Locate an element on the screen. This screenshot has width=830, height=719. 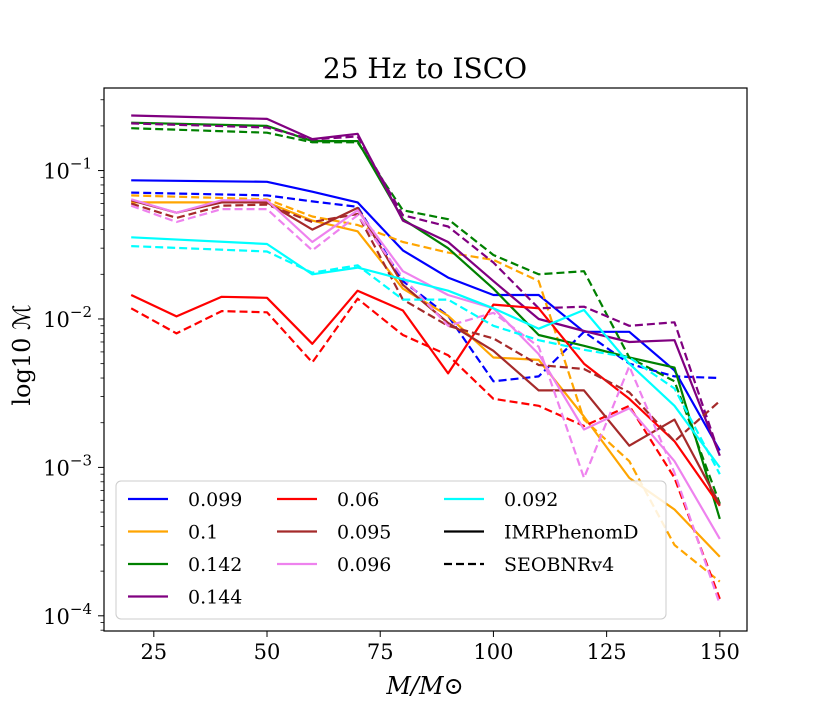
legend-label: 0.1 is located at coordinates (203, 533).